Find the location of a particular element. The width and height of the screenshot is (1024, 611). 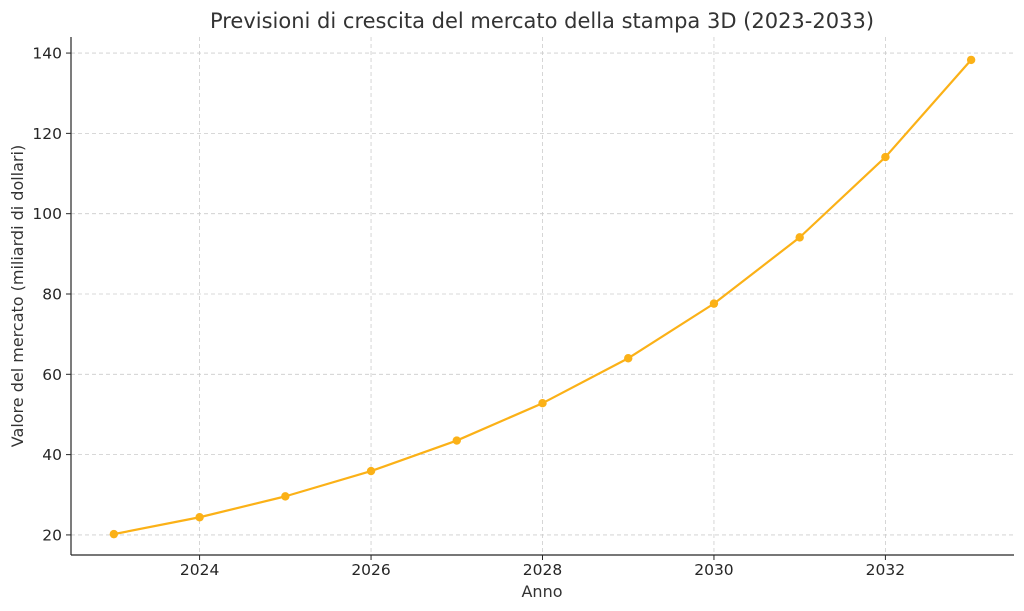

y-tick-label: 60 is located at coordinates (52, 375).